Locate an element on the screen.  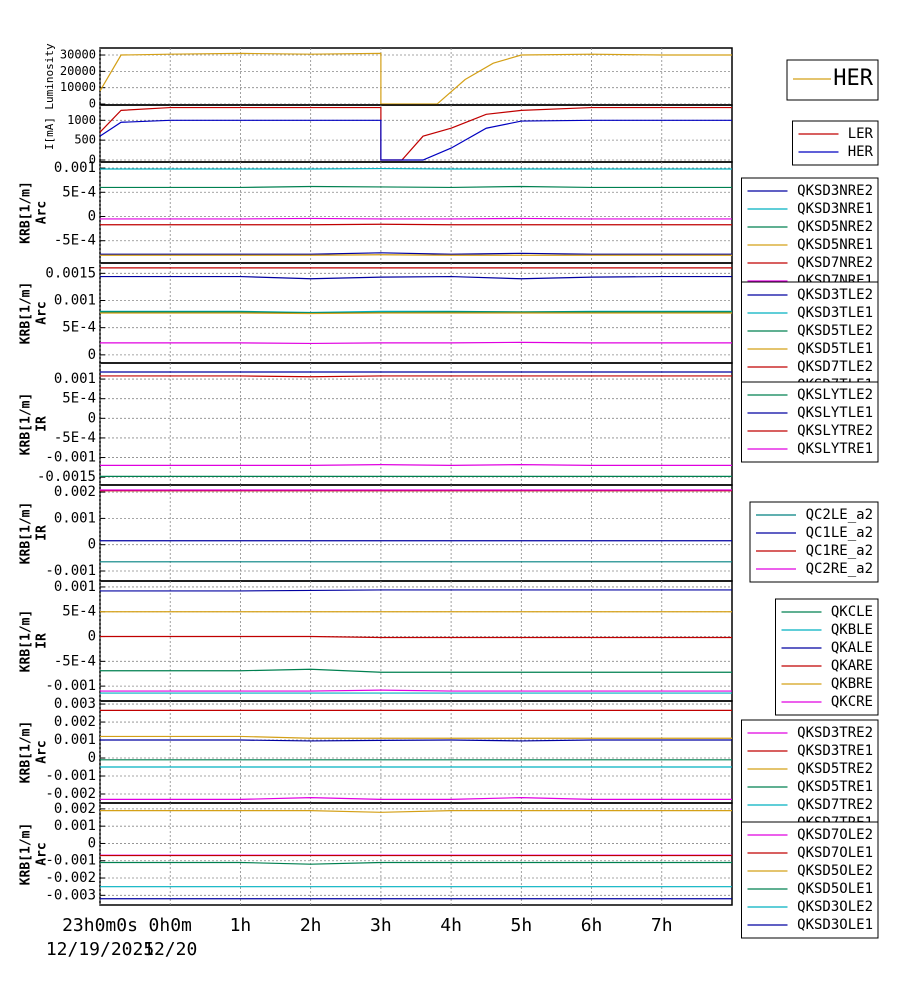
legend-label: QKSD5TLE2 is located at coordinates (835, 331).